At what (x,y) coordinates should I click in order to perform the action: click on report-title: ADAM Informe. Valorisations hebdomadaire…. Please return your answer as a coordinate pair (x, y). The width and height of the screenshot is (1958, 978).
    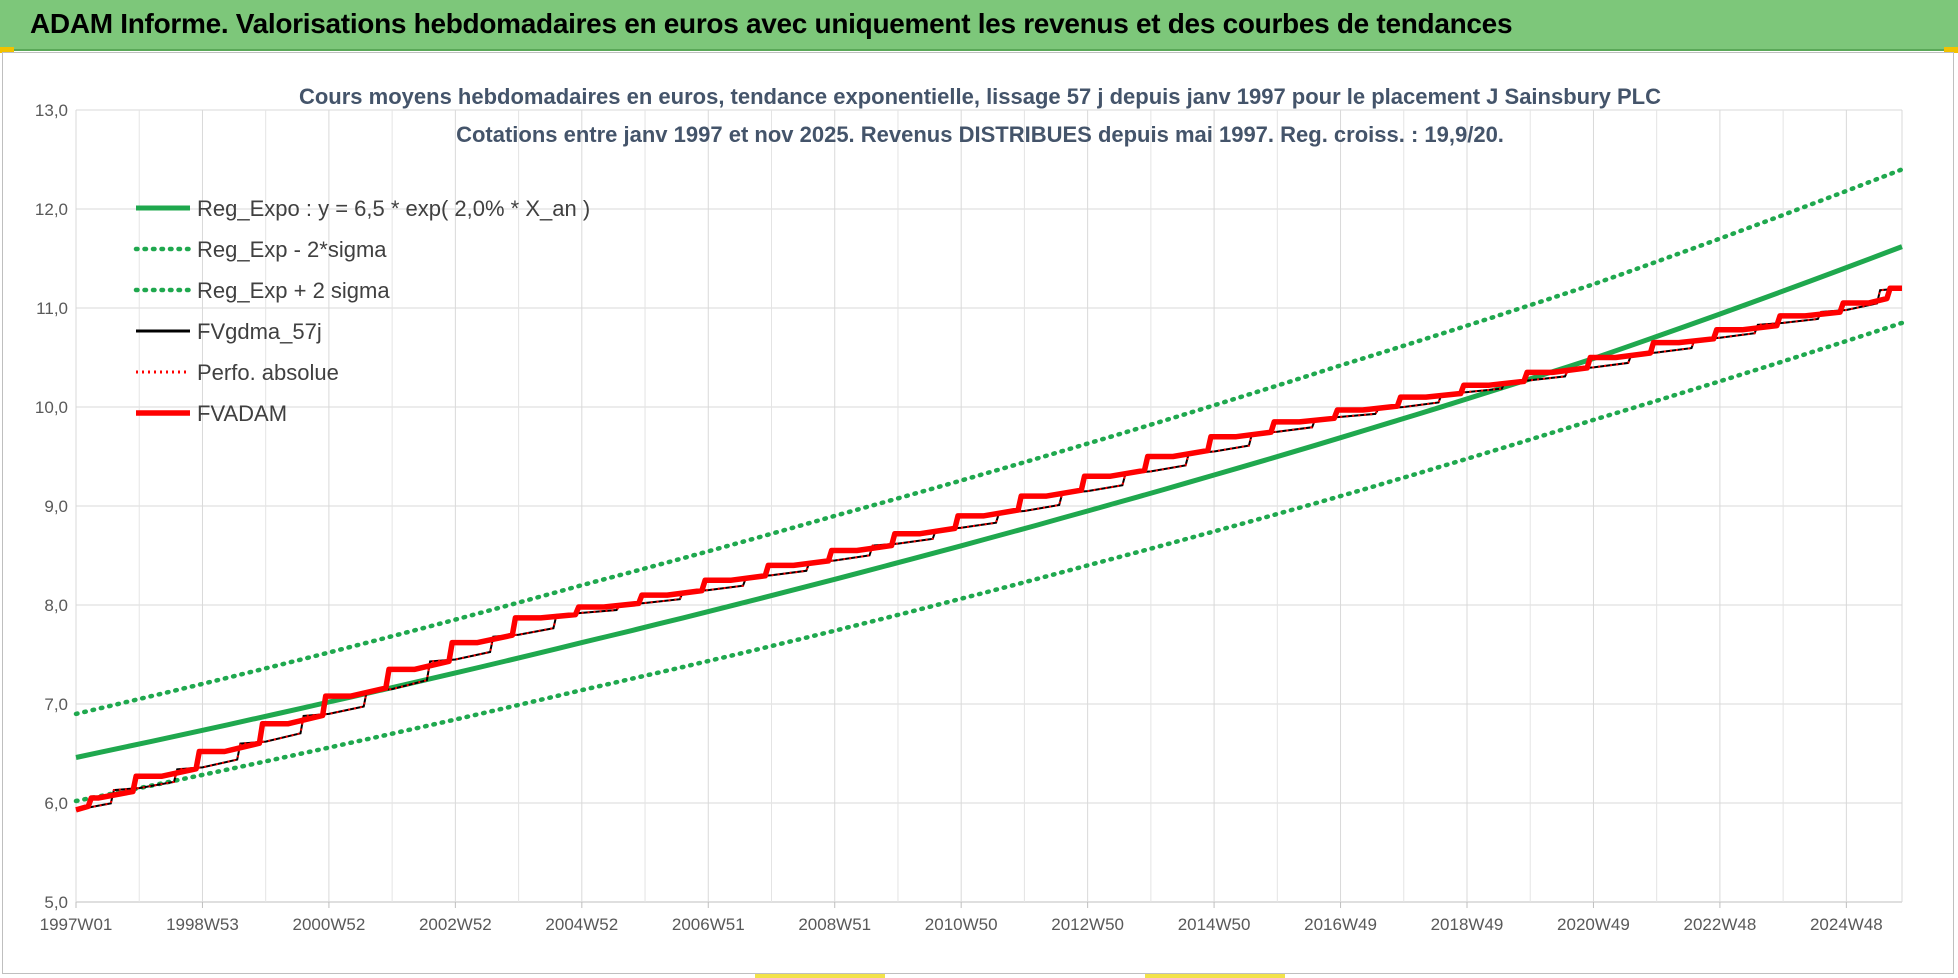
    Looking at the image, I should click on (771, 23).